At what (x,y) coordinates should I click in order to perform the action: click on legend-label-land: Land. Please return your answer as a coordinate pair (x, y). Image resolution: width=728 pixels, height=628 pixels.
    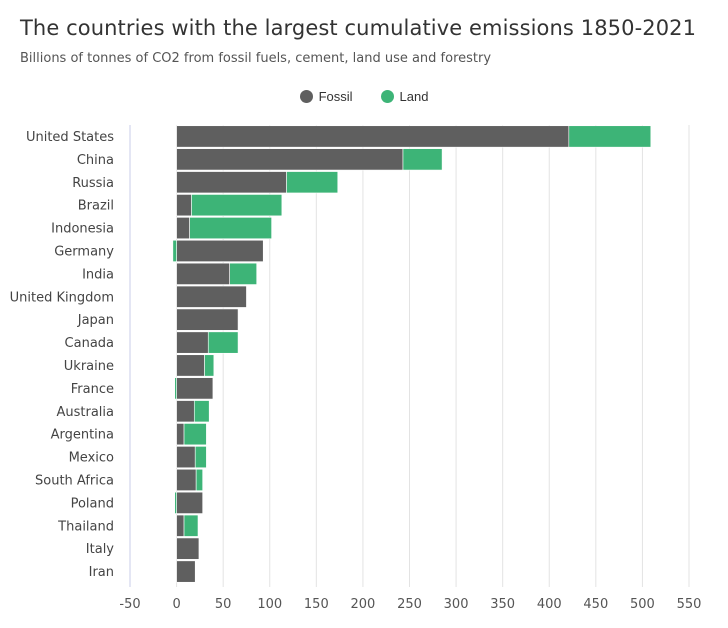
    Looking at the image, I should click on (414, 96).